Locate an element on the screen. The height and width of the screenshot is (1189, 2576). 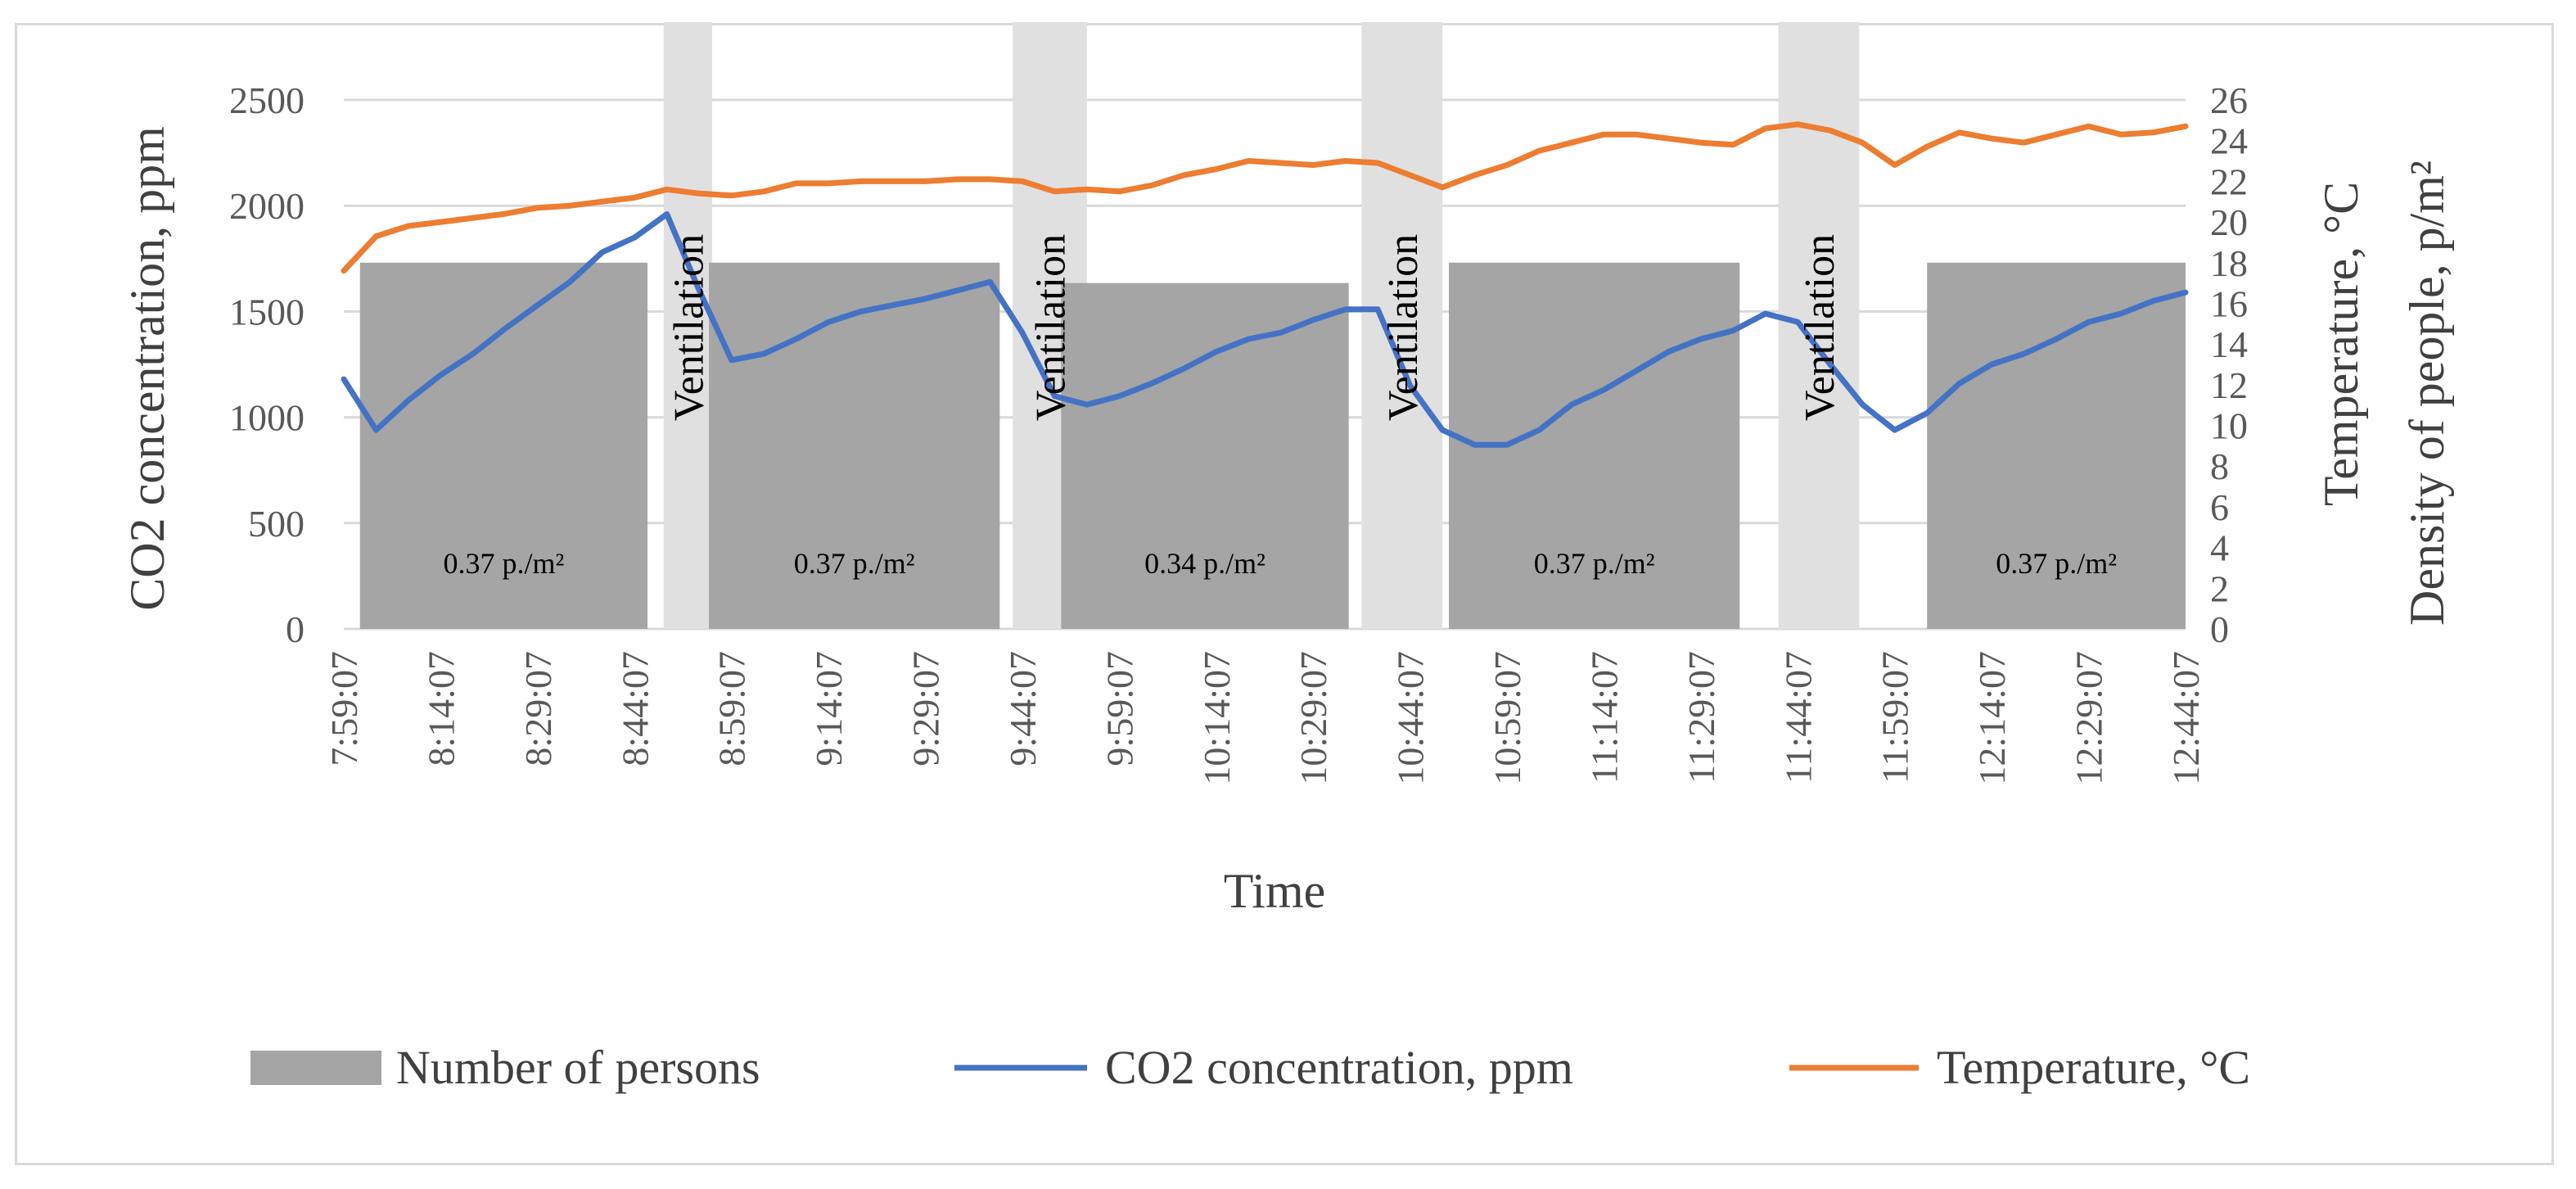
co2-series-line is located at coordinates (1265, 329).